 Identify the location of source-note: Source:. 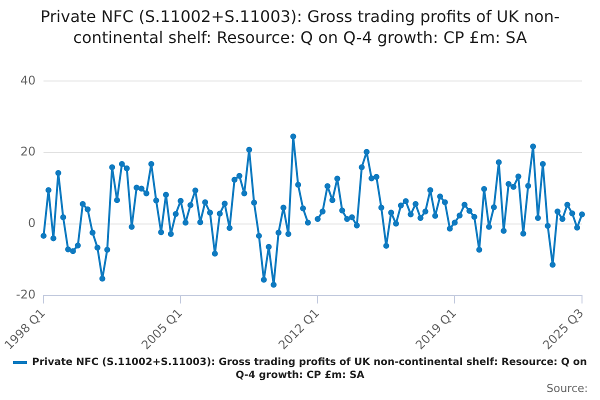
(567, 388).